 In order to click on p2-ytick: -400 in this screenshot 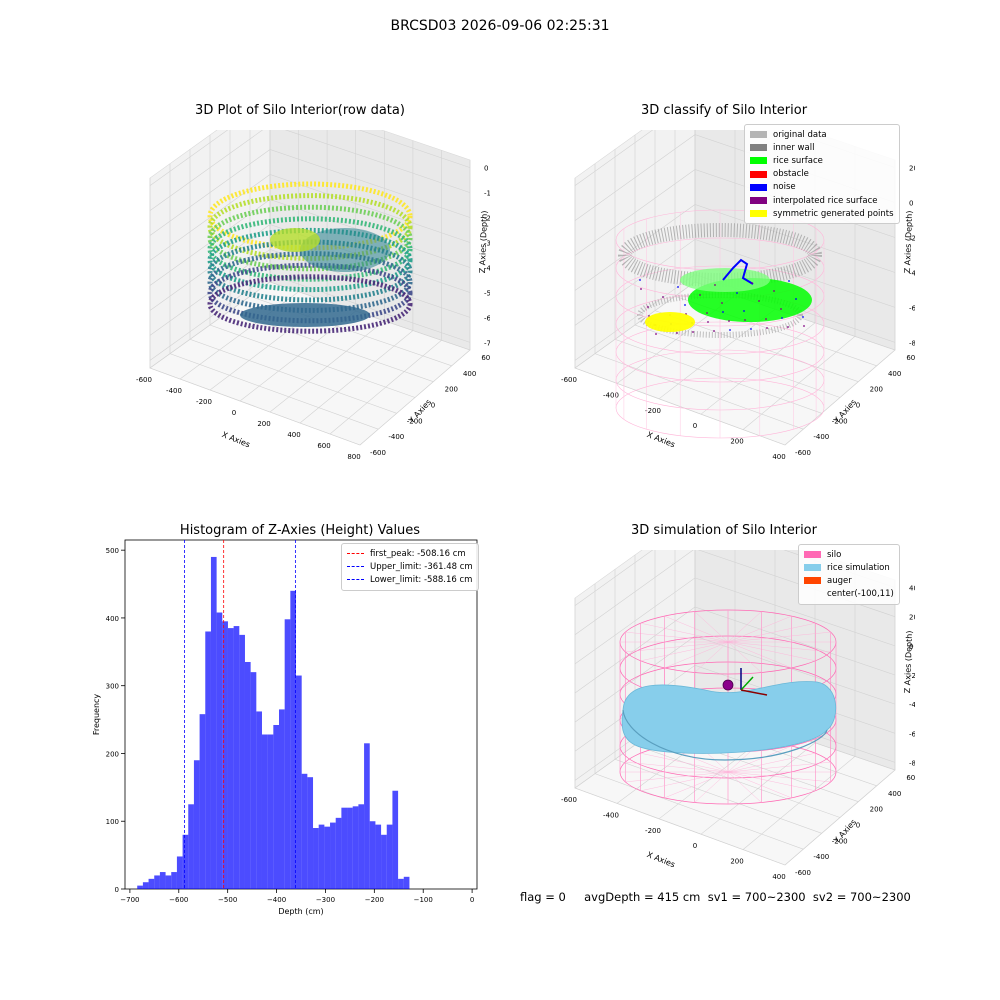, I will do `click(821, 437)`.